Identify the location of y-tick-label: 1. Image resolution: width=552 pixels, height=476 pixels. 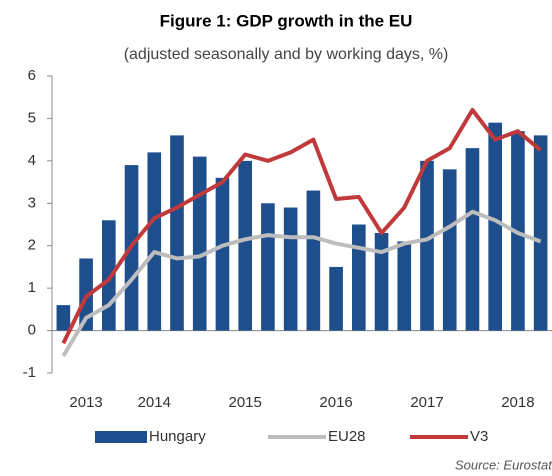
(32, 287).